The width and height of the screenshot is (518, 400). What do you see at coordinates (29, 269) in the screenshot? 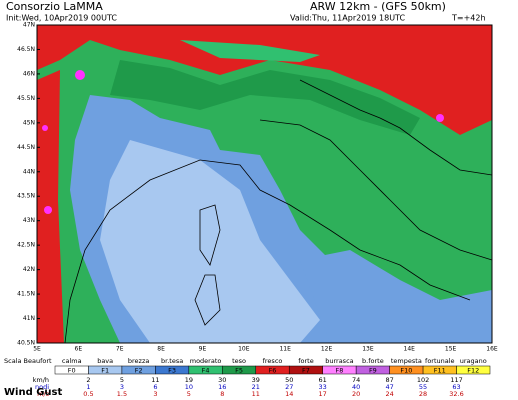
I see `lat-label: 42N` at bounding box center [29, 269].